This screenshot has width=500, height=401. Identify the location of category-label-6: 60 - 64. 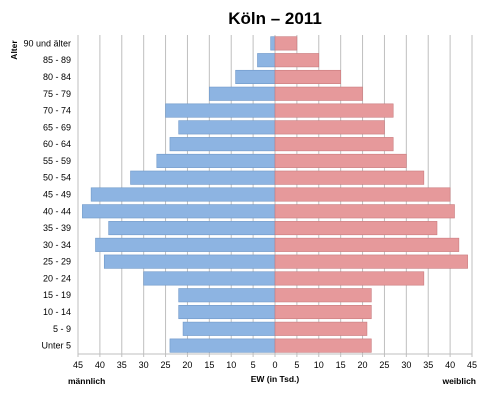
(57, 144).